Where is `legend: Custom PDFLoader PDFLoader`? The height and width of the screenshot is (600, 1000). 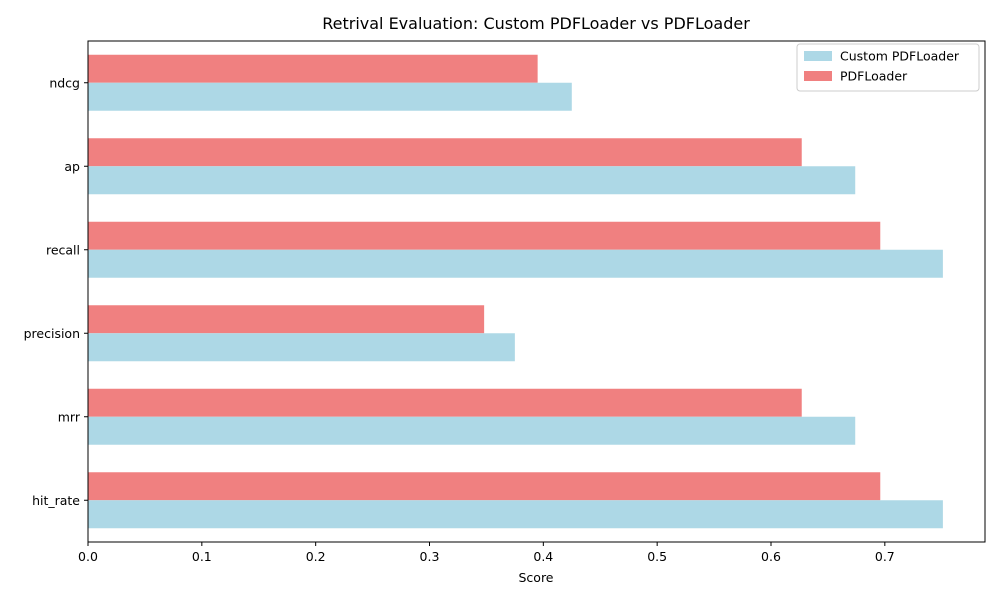 legend: Custom PDFLoader PDFLoader is located at coordinates (888, 67).